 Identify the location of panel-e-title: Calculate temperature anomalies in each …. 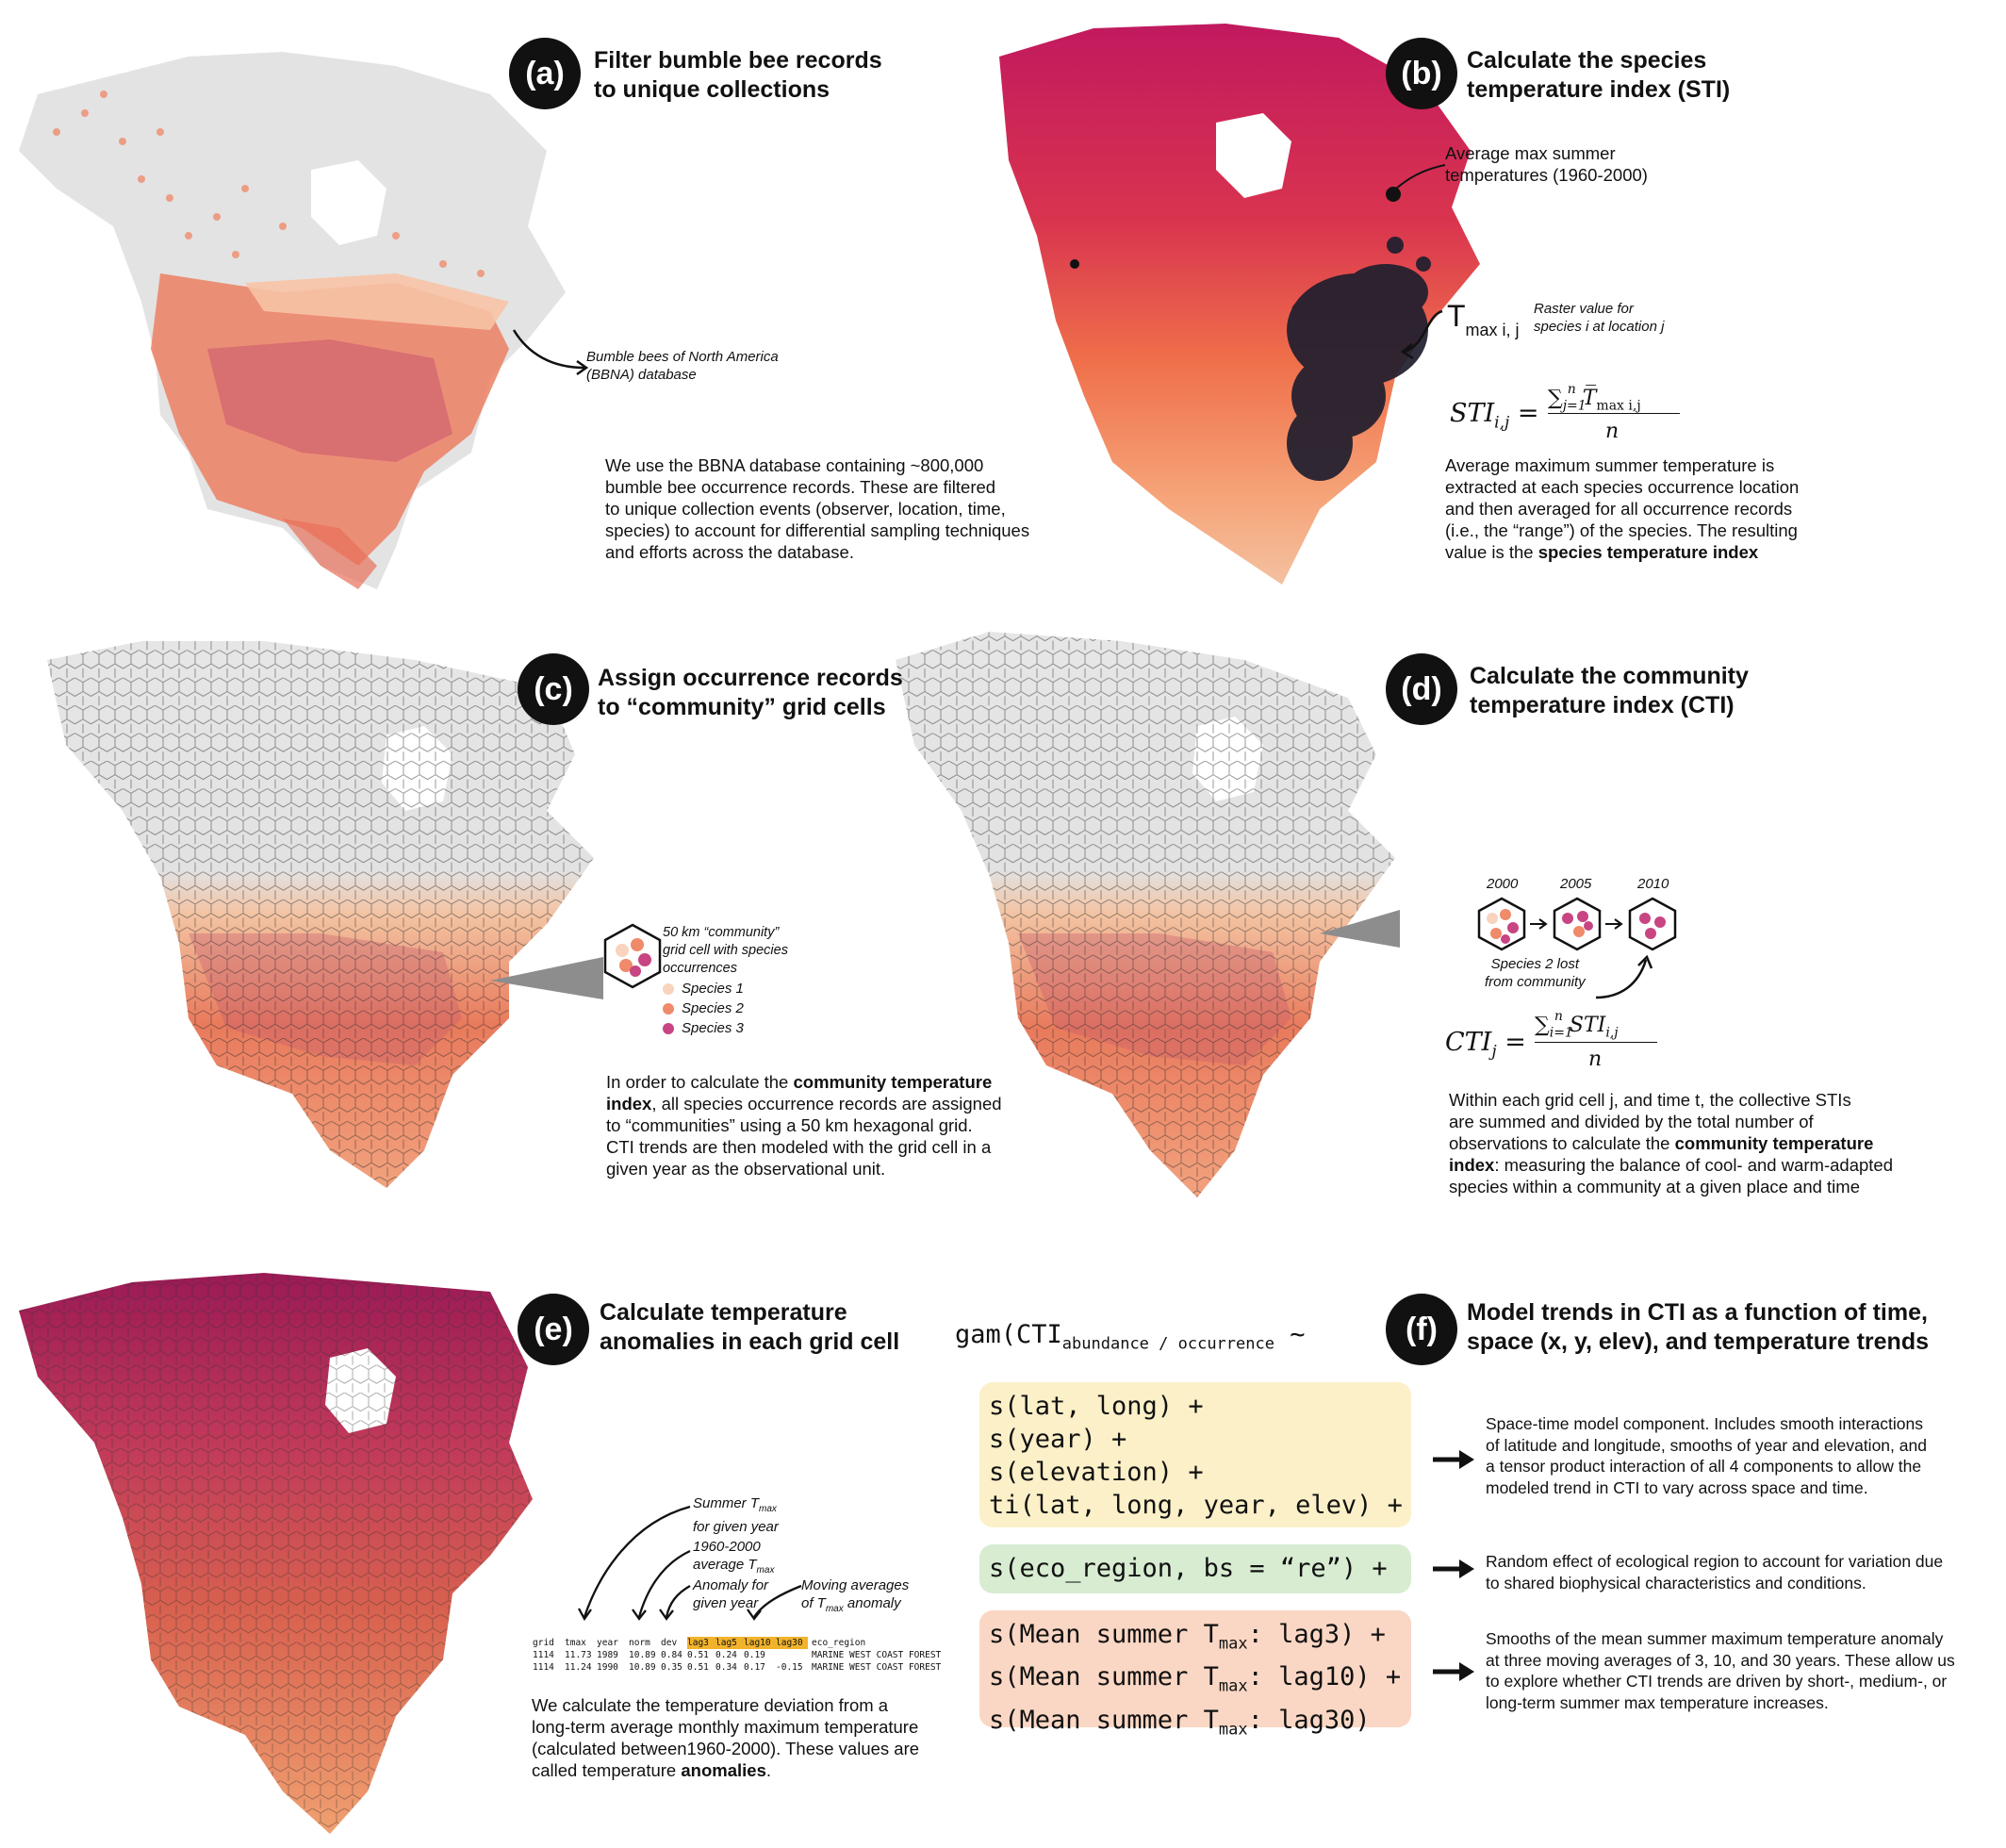
(750, 1327).